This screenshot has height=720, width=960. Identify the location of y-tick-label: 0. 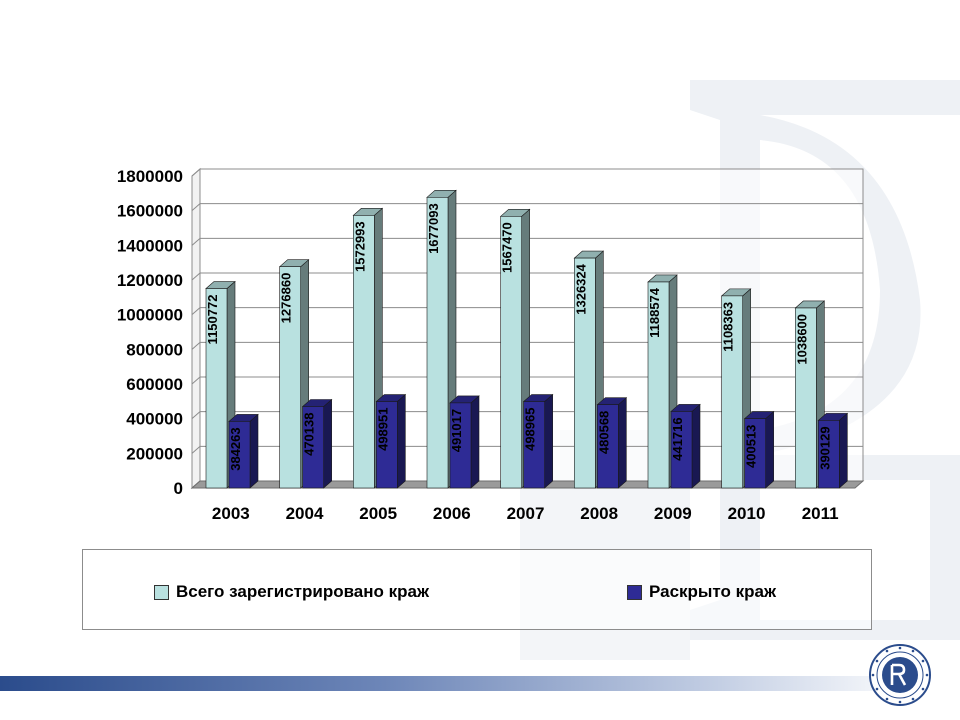
(178, 488).